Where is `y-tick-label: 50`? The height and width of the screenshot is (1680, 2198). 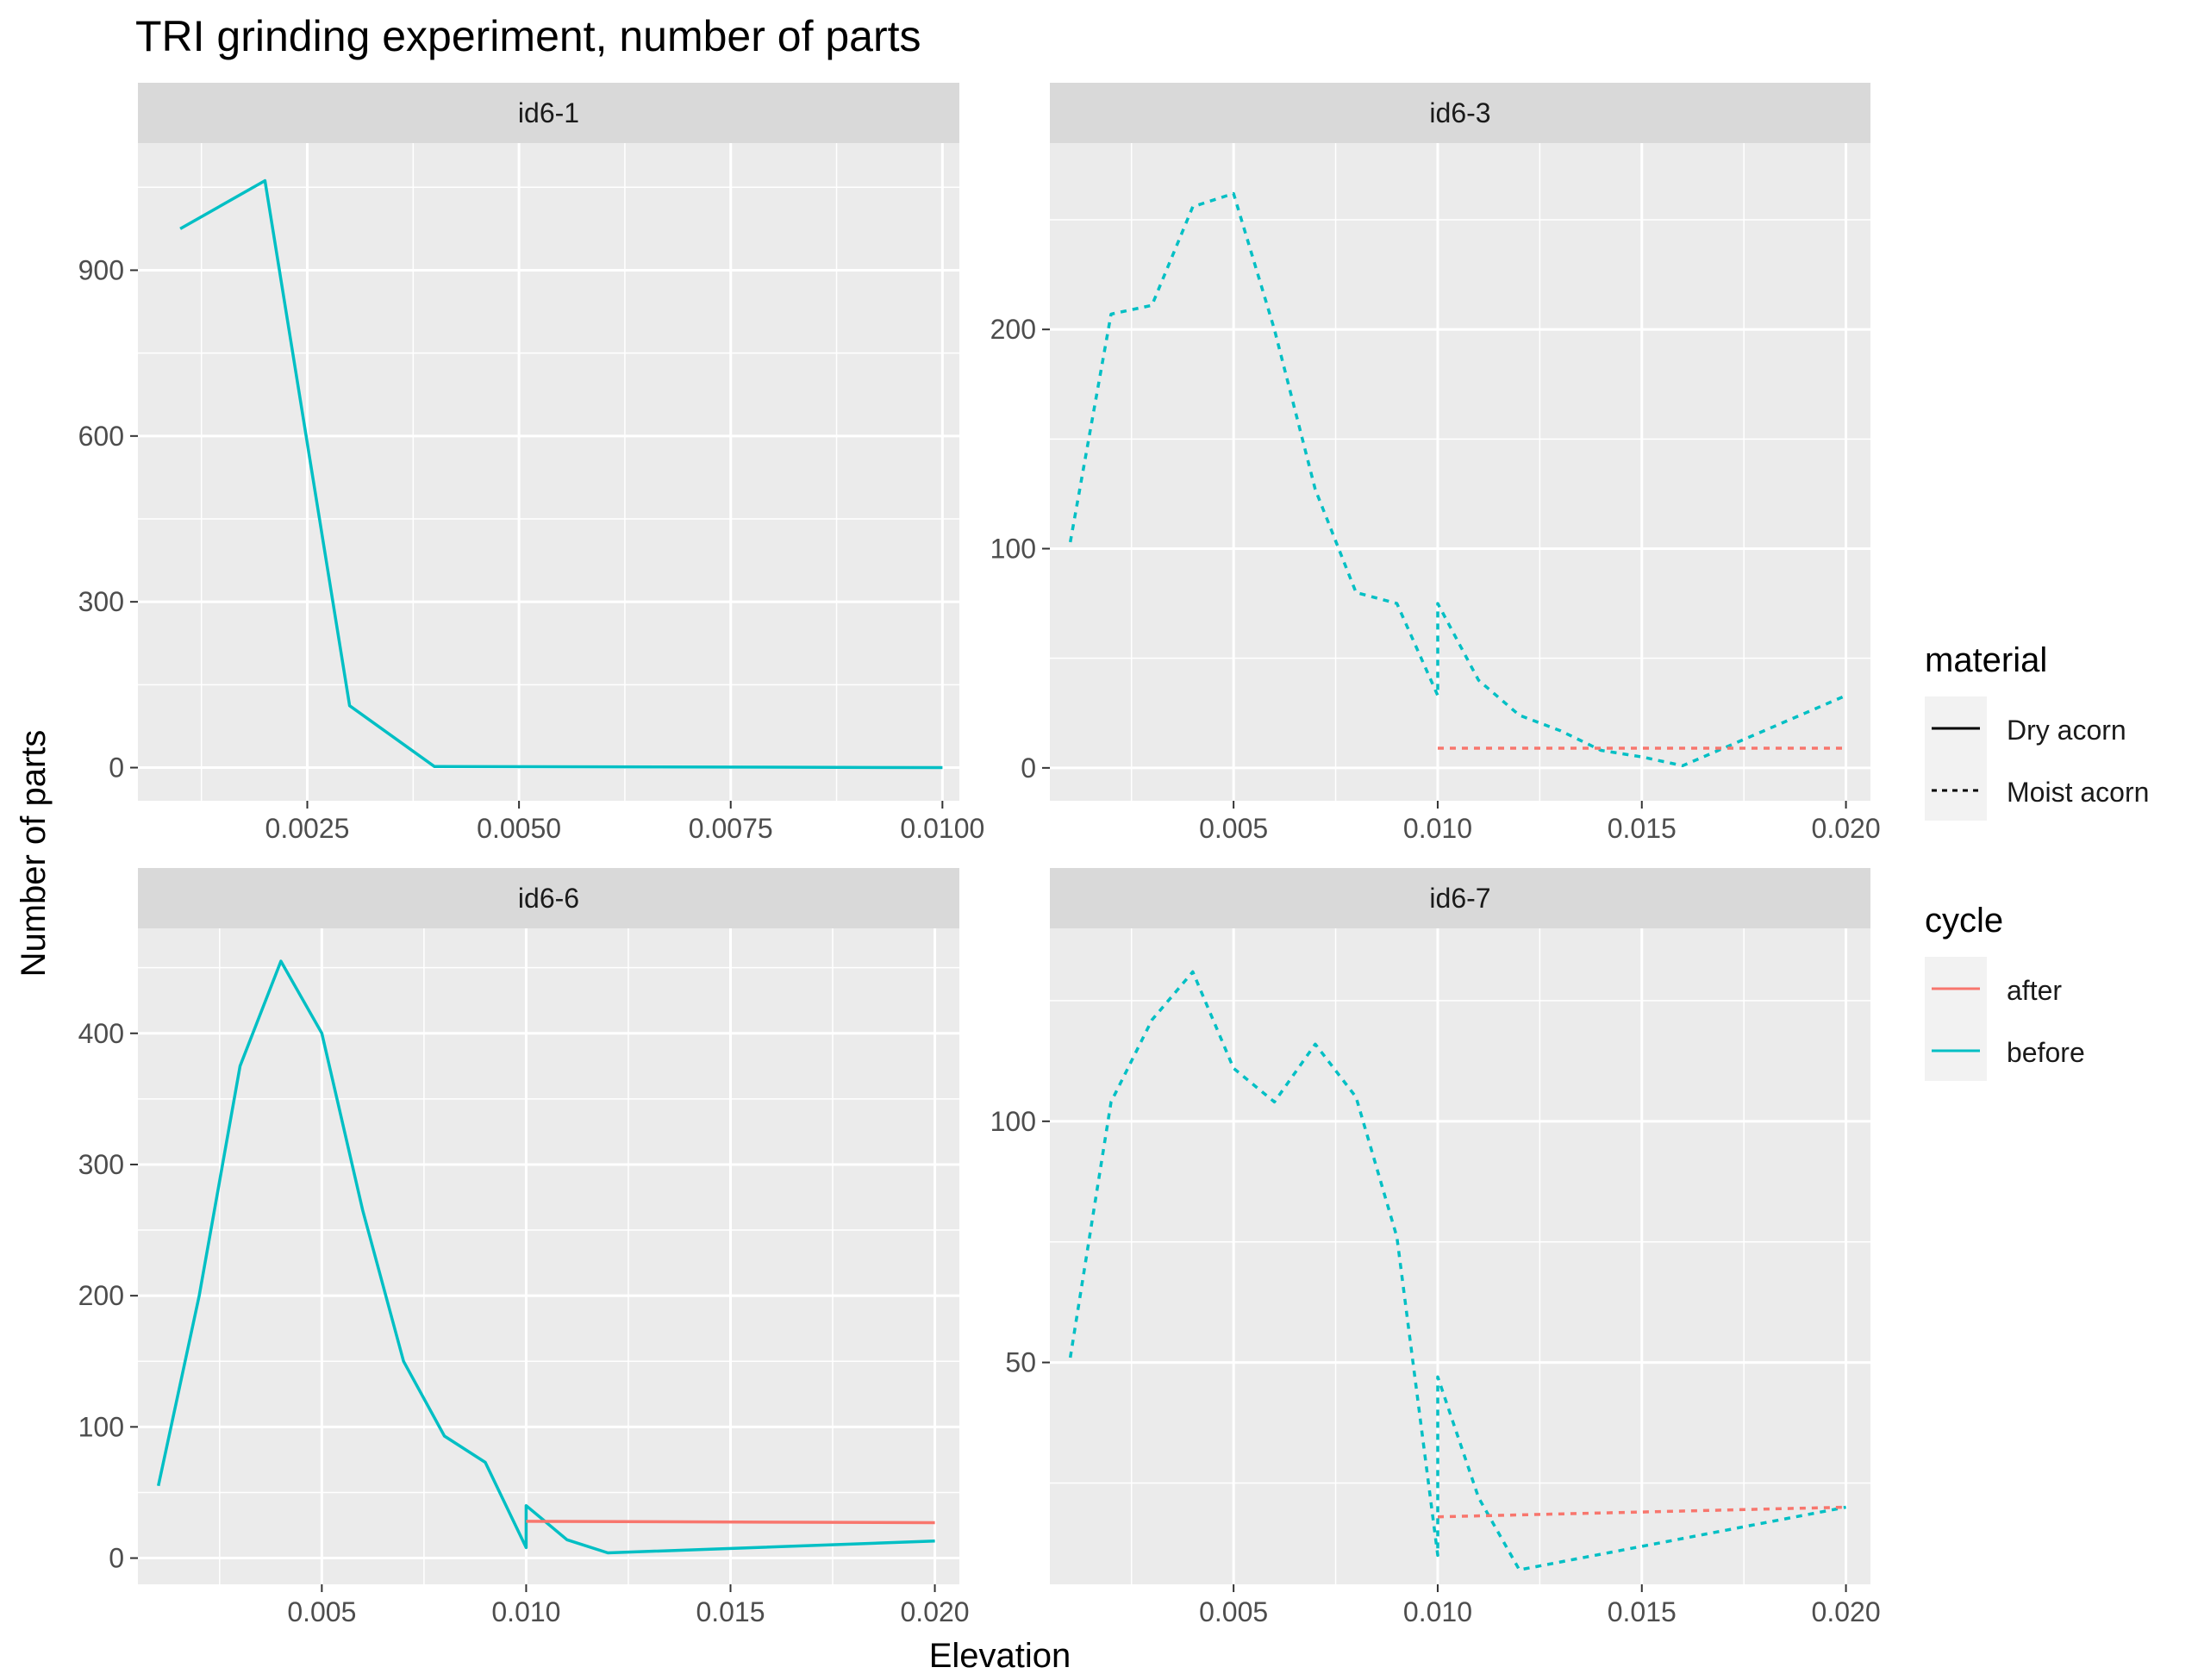 y-tick-label: 50 is located at coordinates (1021, 1362).